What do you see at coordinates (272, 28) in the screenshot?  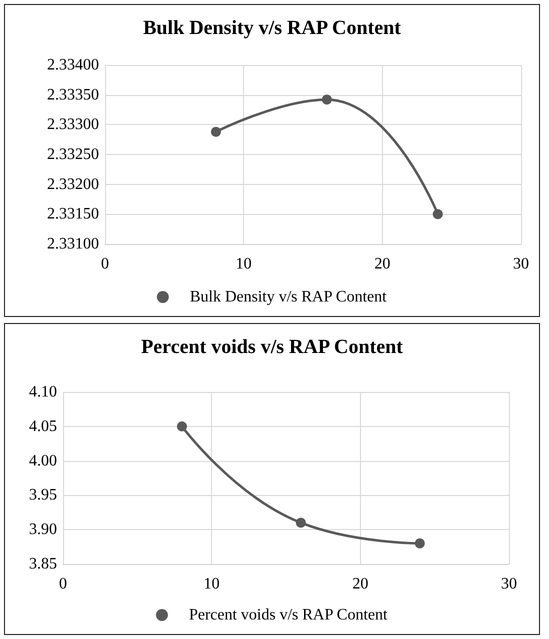 I see `chart-title: Bulk Density v/s RAP Content` at bounding box center [272, 28].